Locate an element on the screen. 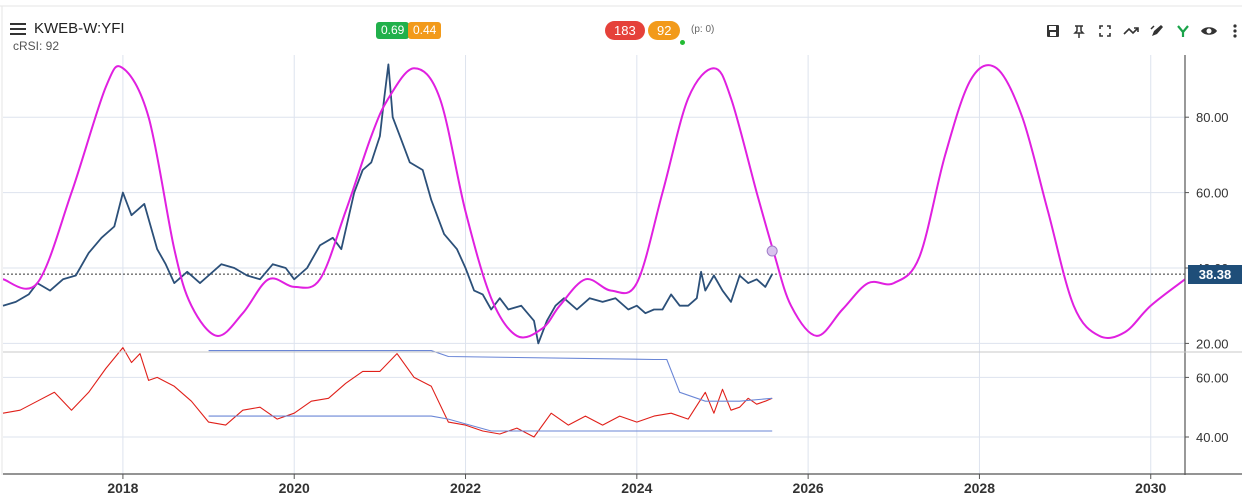 The height and width of the screenshot is (499, 1242). x-tick-label: 2030 is located at coordinates (1150, 488).